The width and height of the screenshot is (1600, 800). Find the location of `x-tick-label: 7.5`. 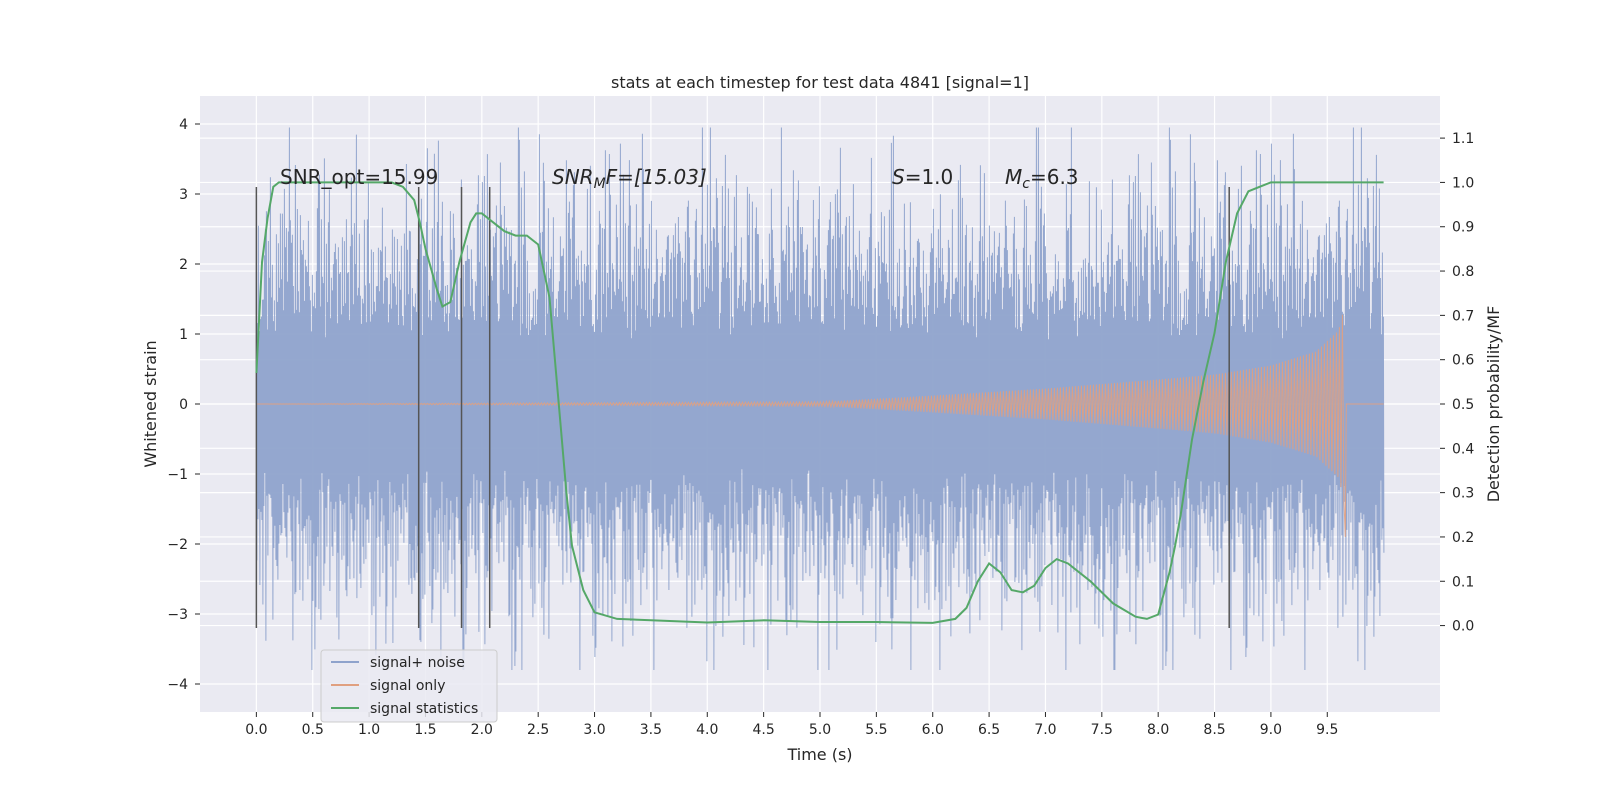

x-tick-label: 7.5 is located at coordinates (1102, 730).